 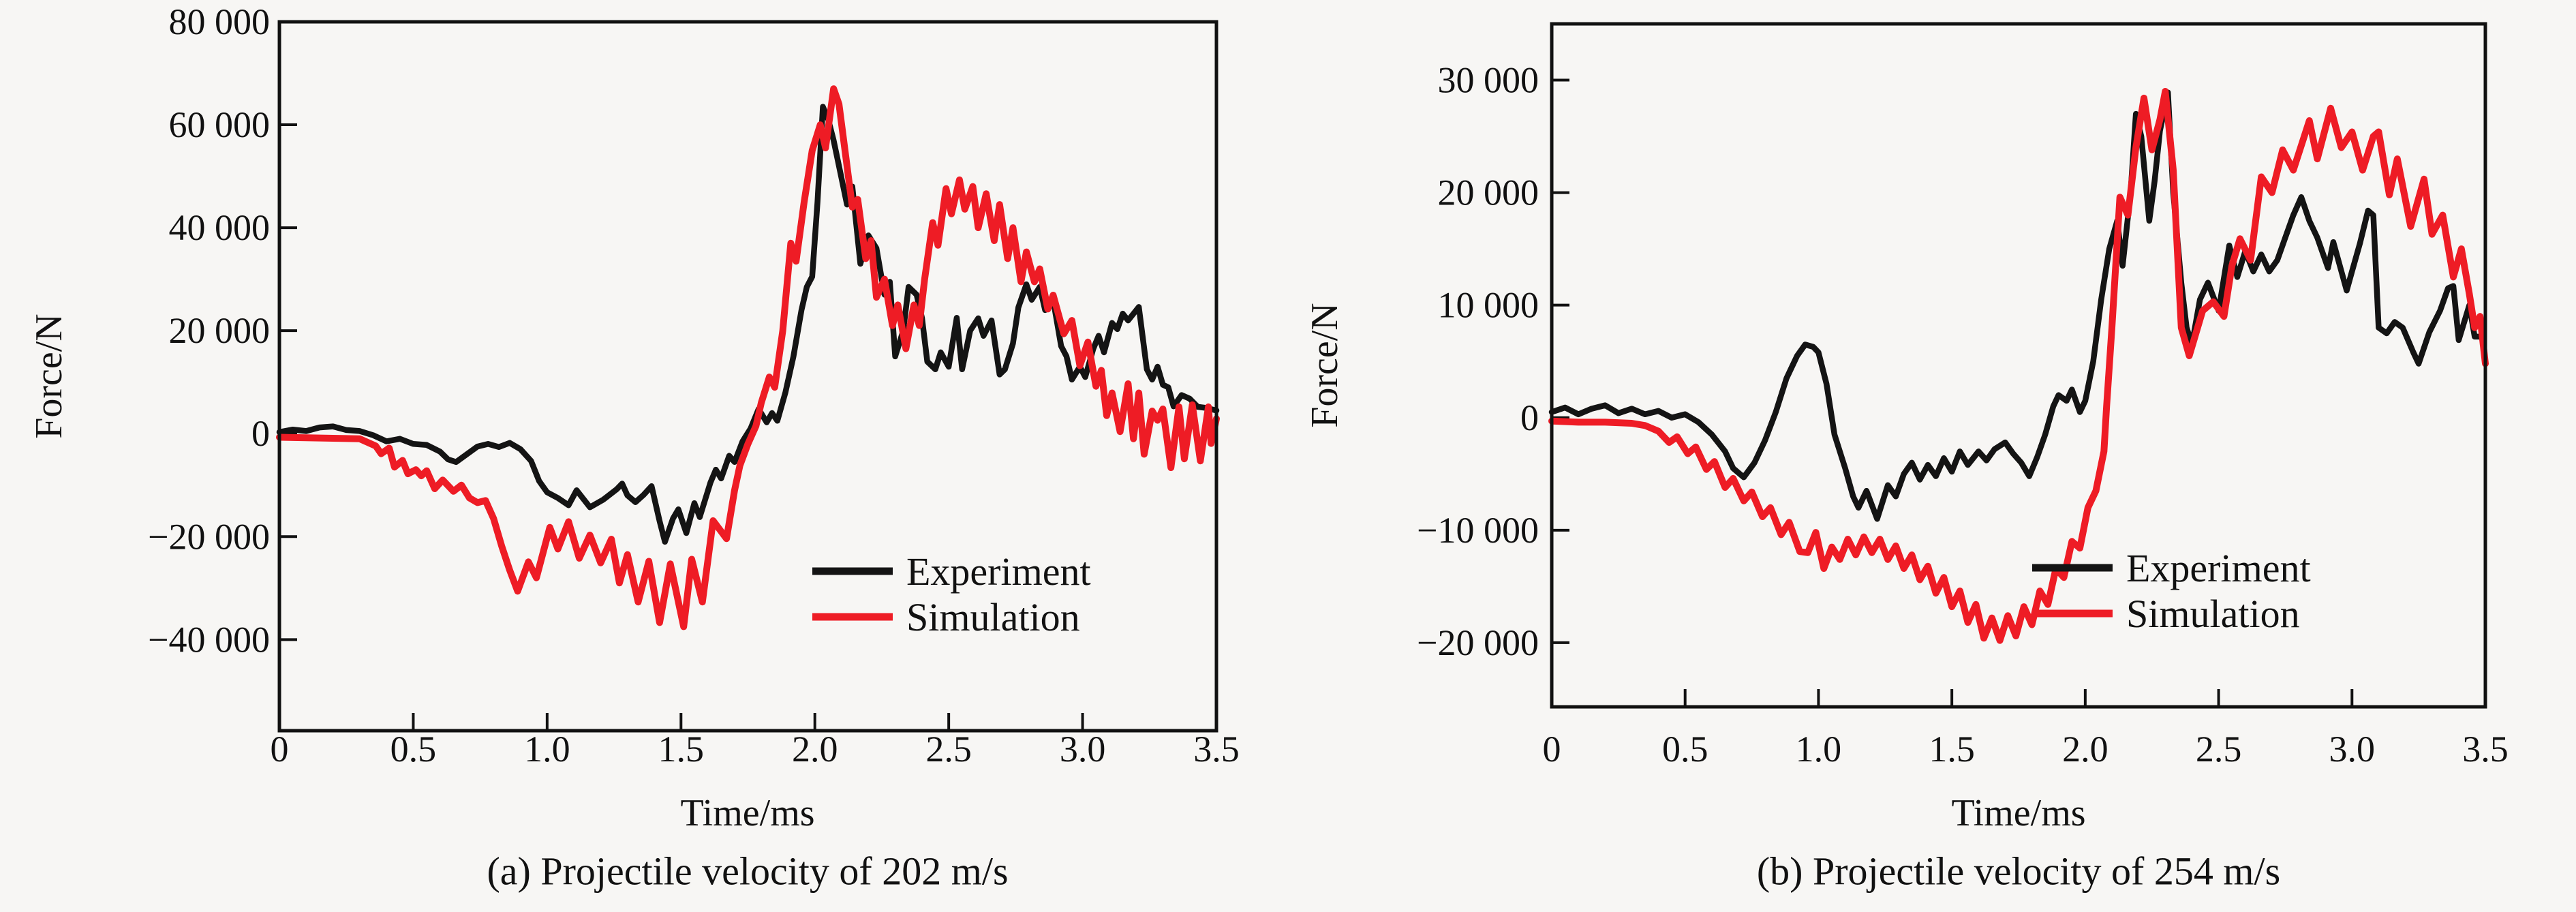 I want to click on x-axis-title-a: Time/ms, so click(x=747, y=813).